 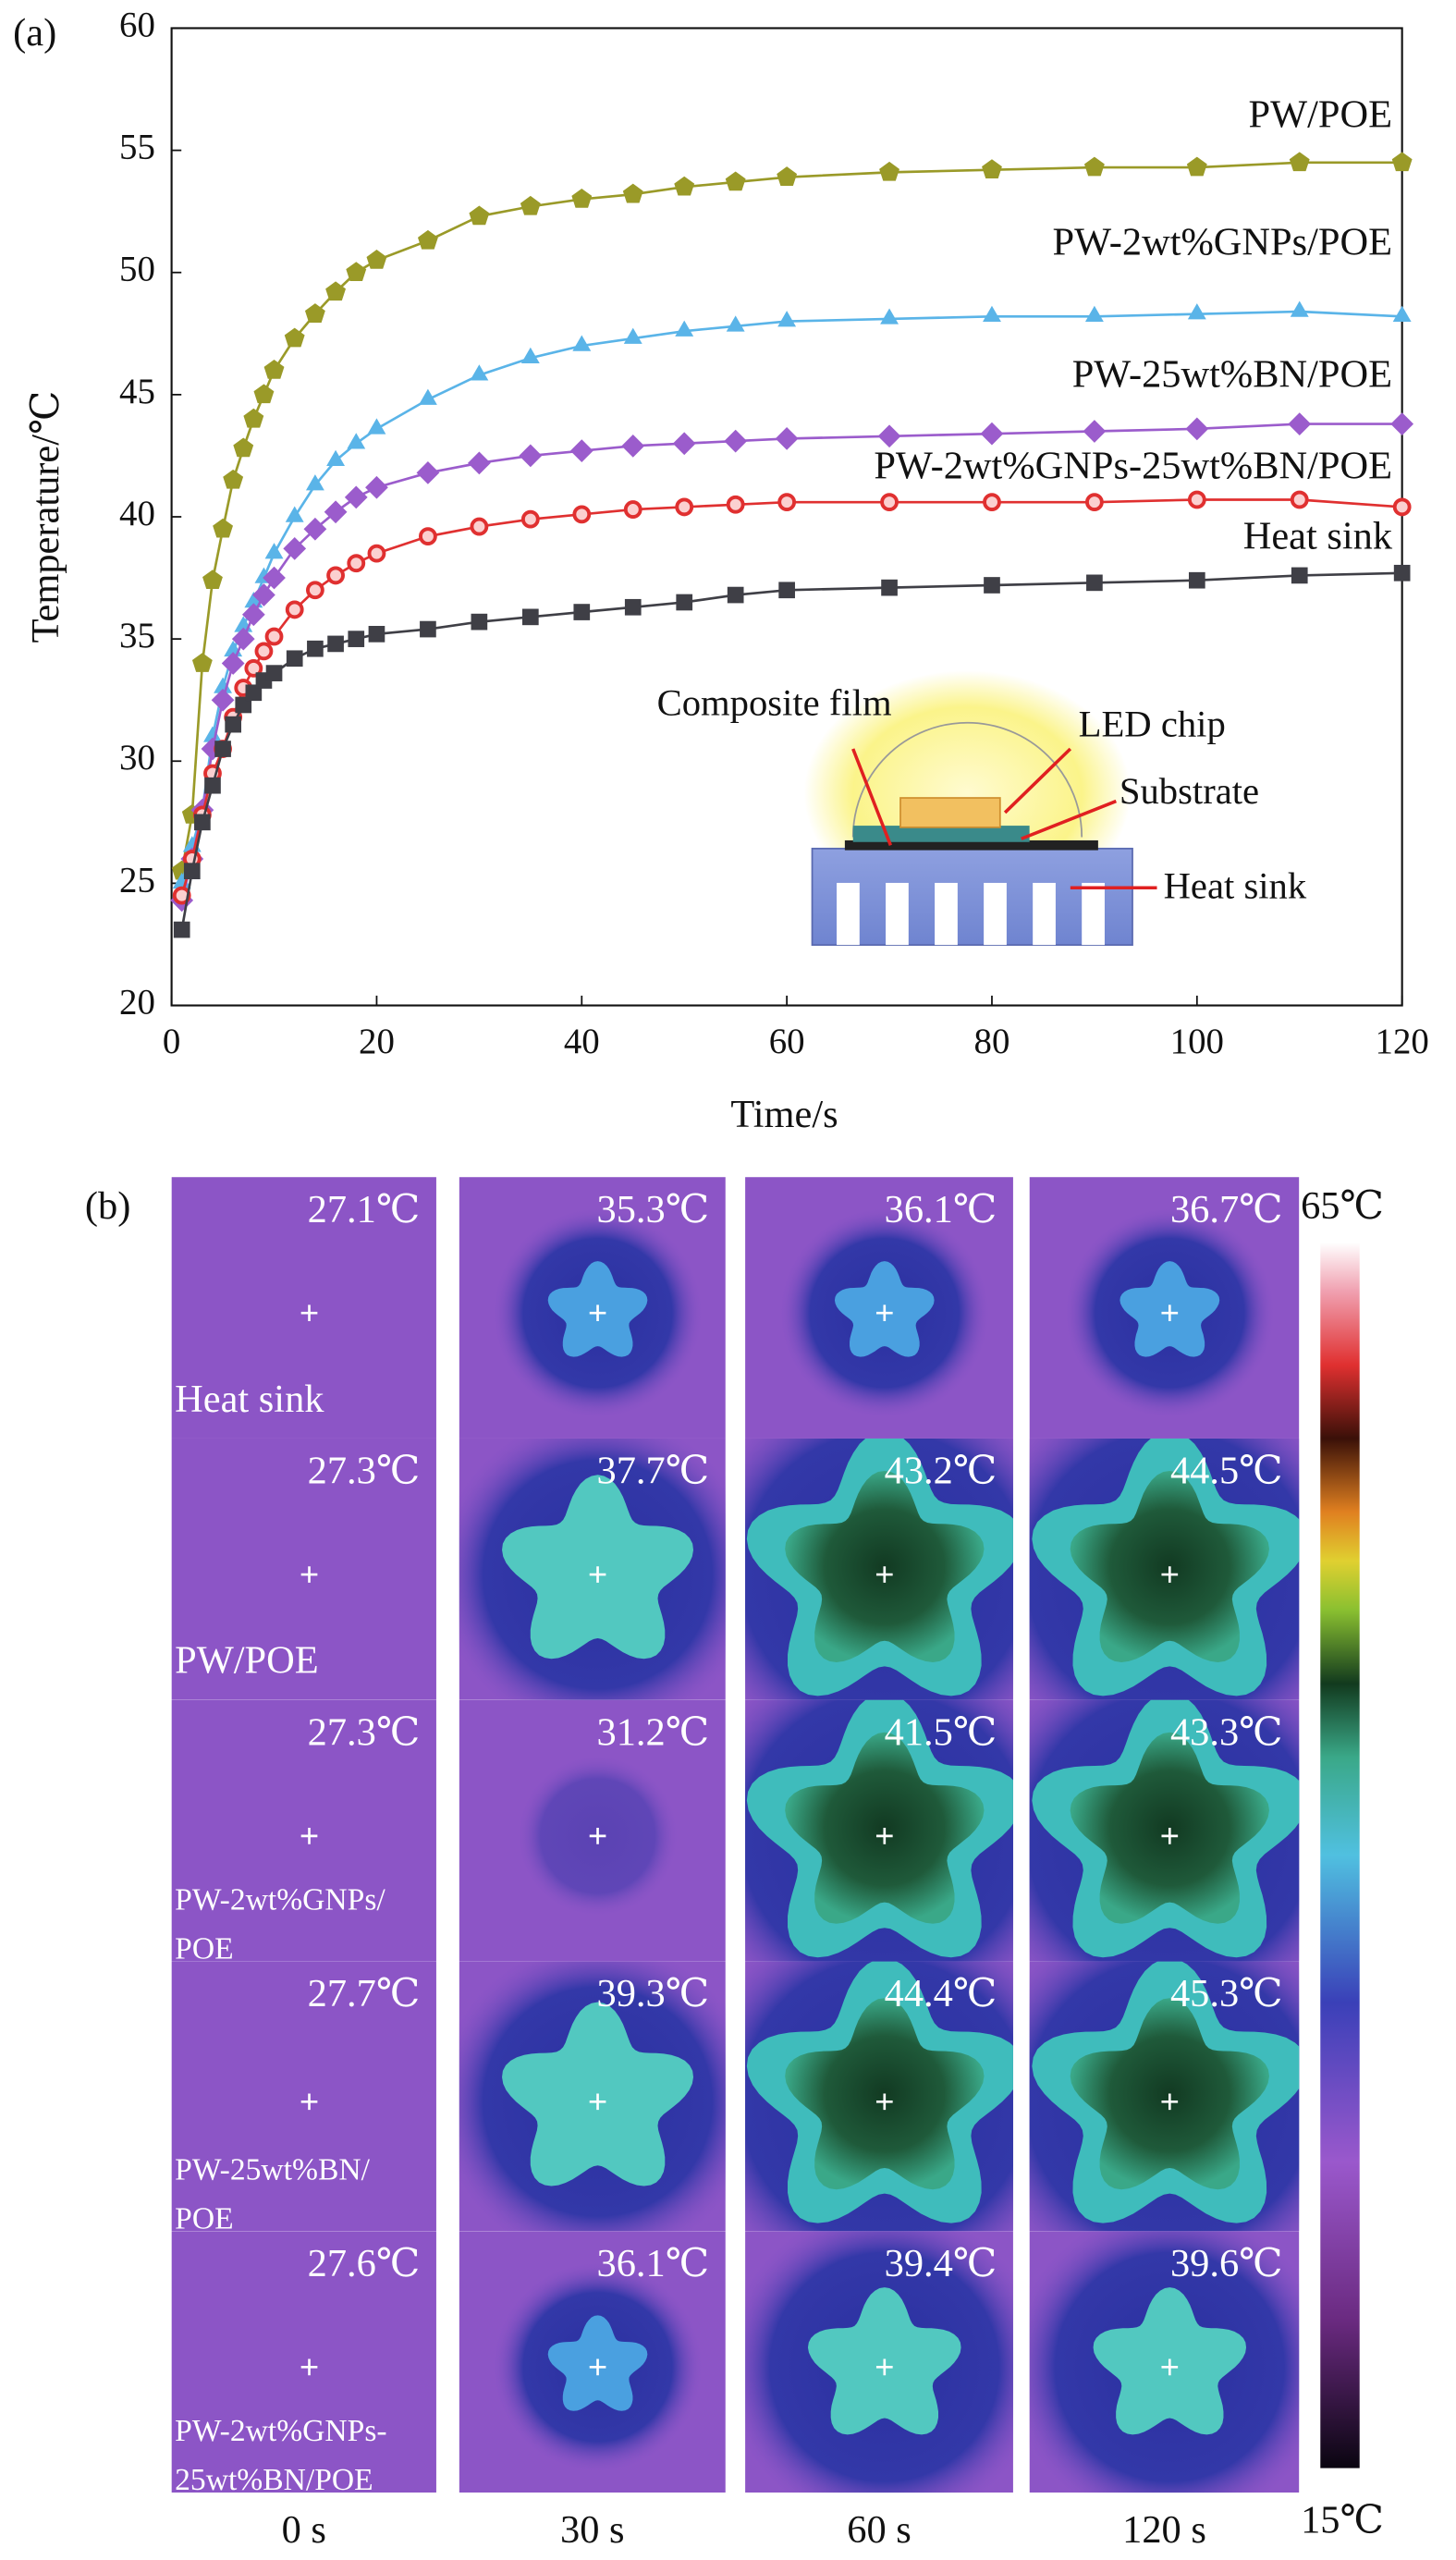 What do you see at coordinates (1197, 1041) in the screenshot?
I see `x-tick-label: 100` at bounding box center [1197, 1041].